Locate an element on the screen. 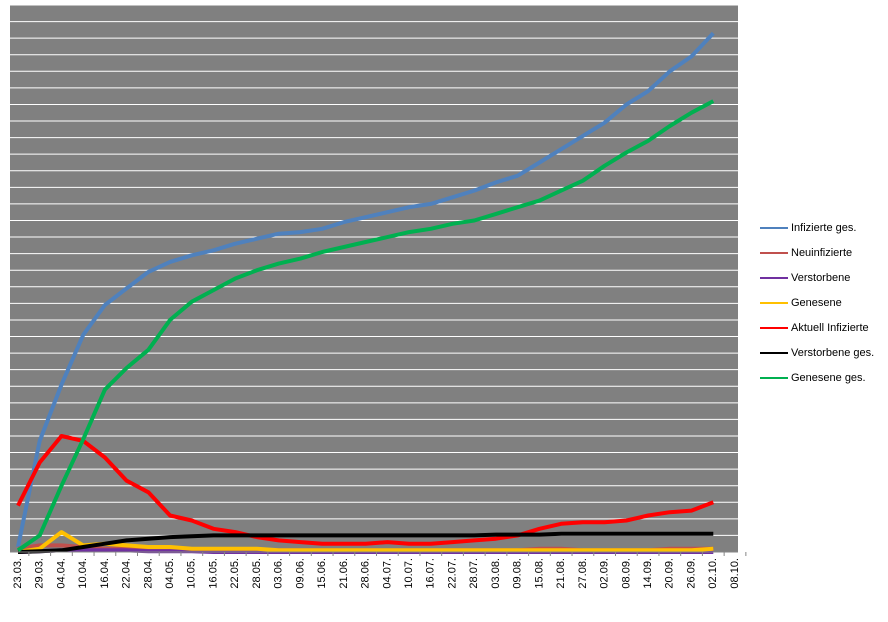  legend-label: Verstorbene ges. is located at coordinates (832, 353).